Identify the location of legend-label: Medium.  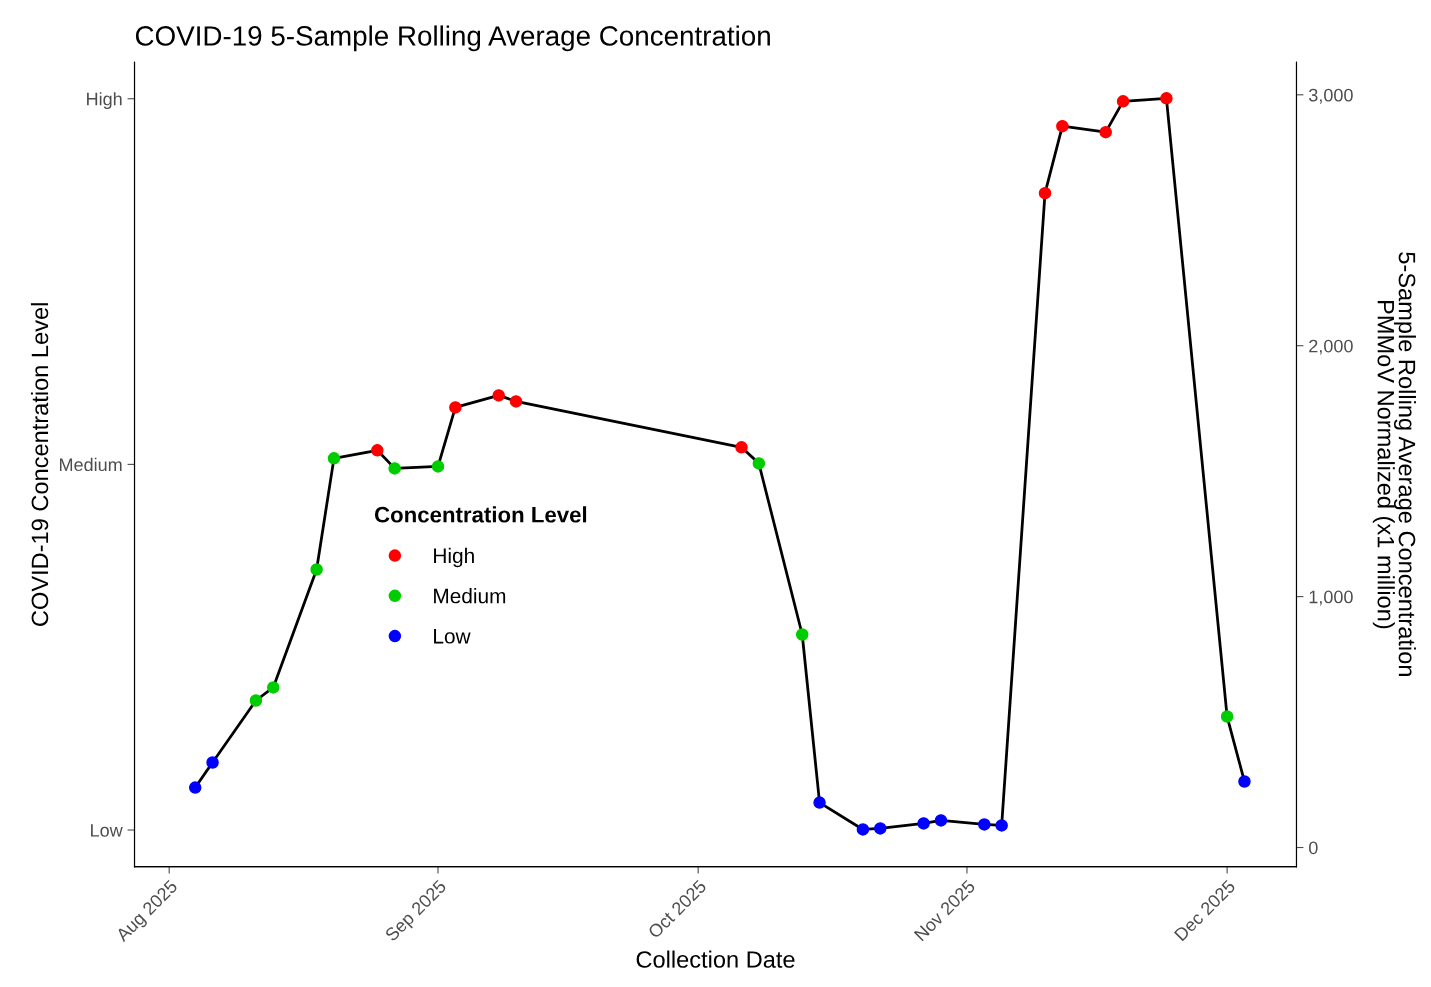
(470, 596).